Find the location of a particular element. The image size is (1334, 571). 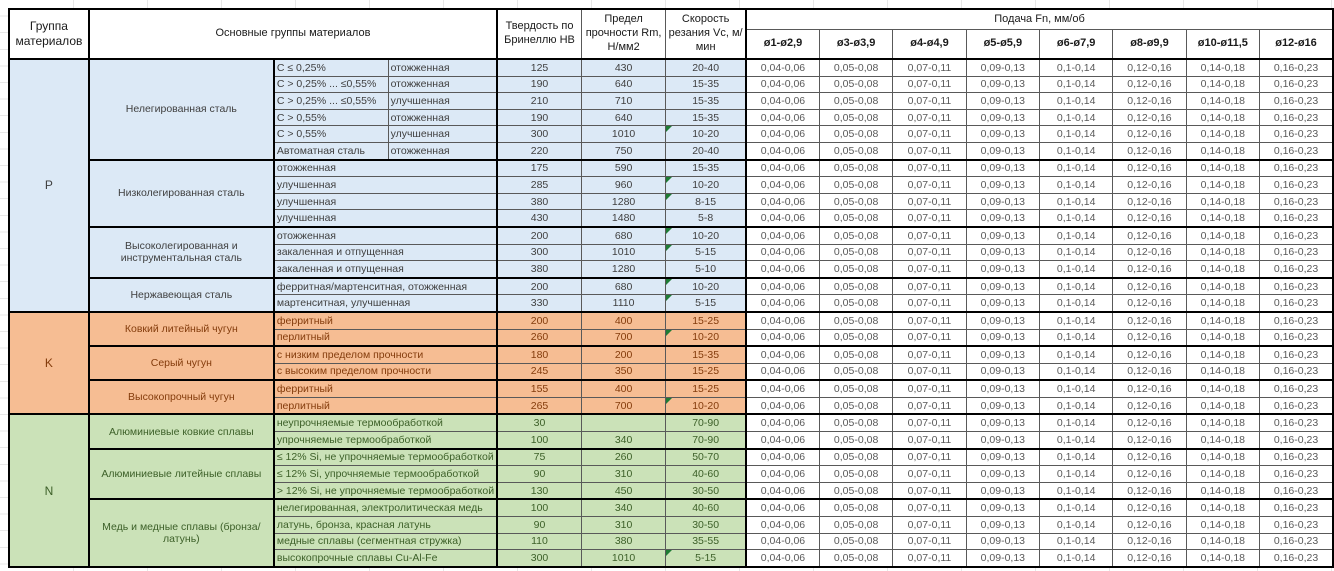

hardness-cell: 130 is located at coordinates (539, 490).